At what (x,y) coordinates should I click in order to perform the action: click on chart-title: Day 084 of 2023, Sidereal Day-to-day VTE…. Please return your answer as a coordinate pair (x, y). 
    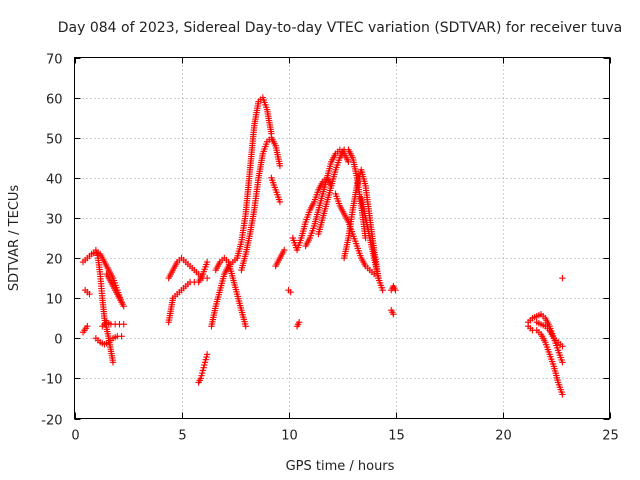
    Looking at the image, I should click on (340, 28).